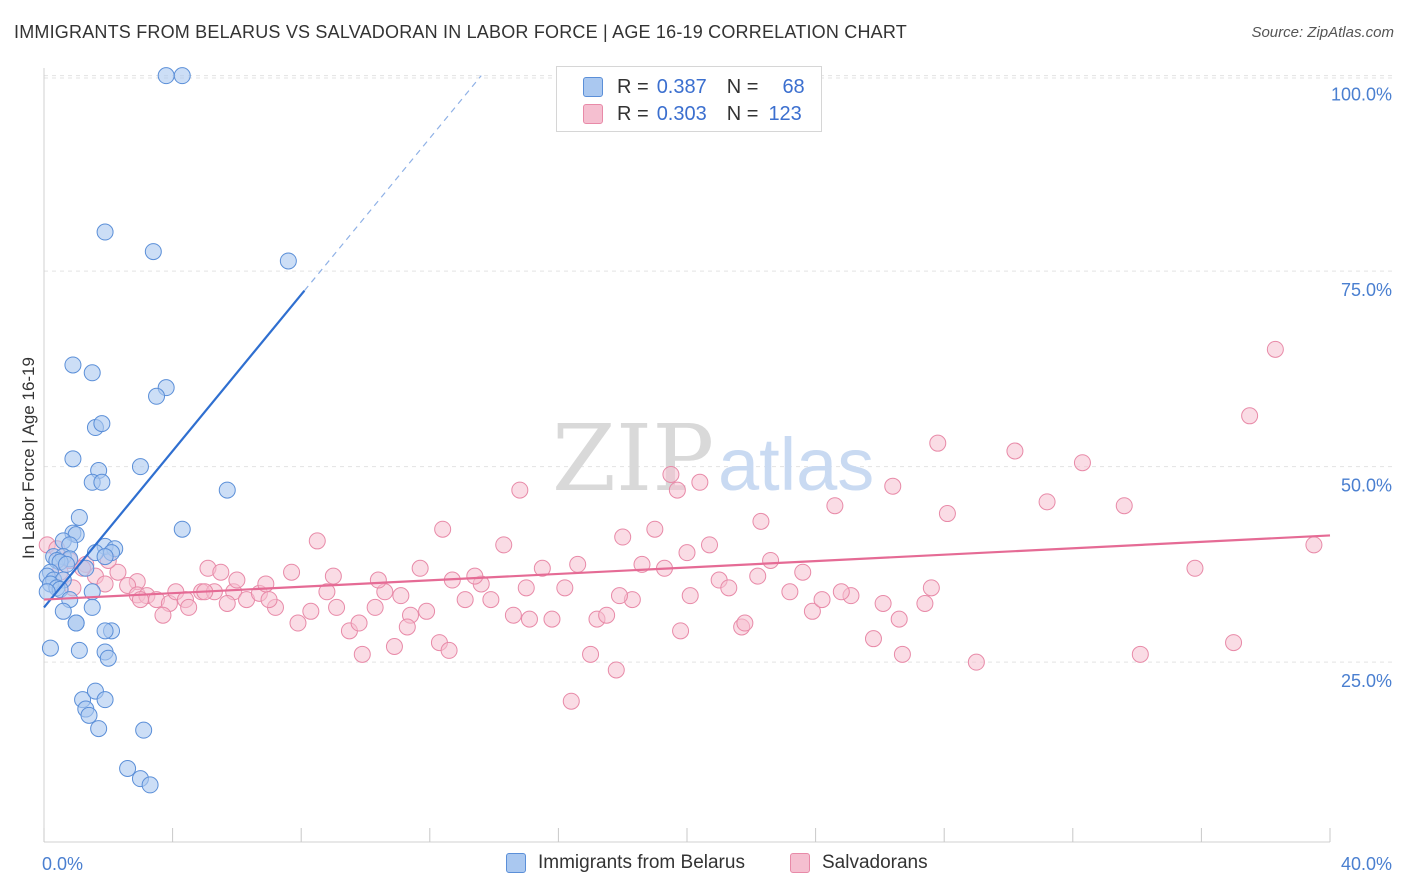 The image size is (1406, 892). I want to click on series-swatch-pink, so click(800, 863).